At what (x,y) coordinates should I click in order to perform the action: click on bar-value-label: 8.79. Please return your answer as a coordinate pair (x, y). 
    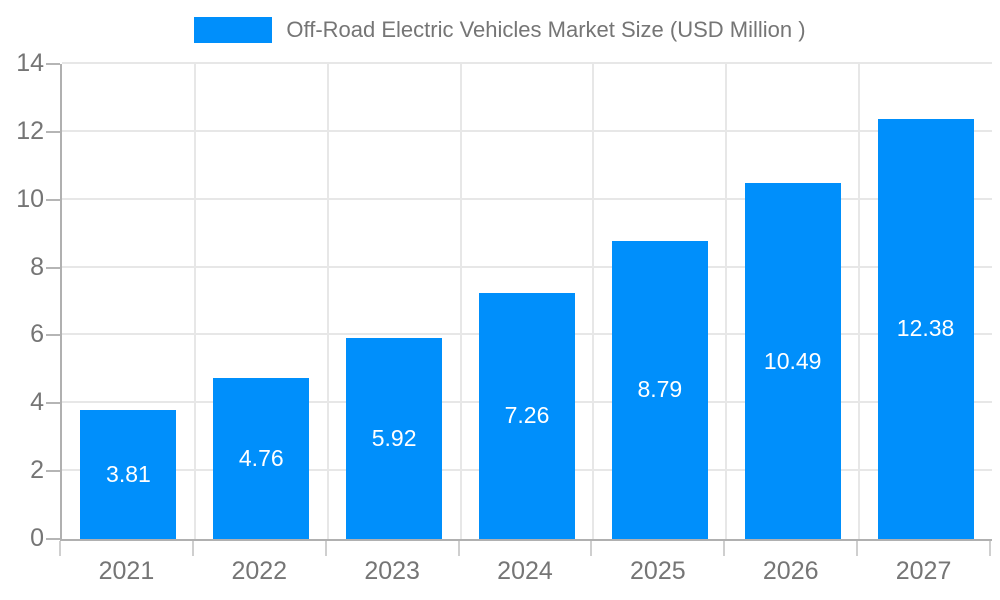
    Looking at the image, I should click on (660, 389).